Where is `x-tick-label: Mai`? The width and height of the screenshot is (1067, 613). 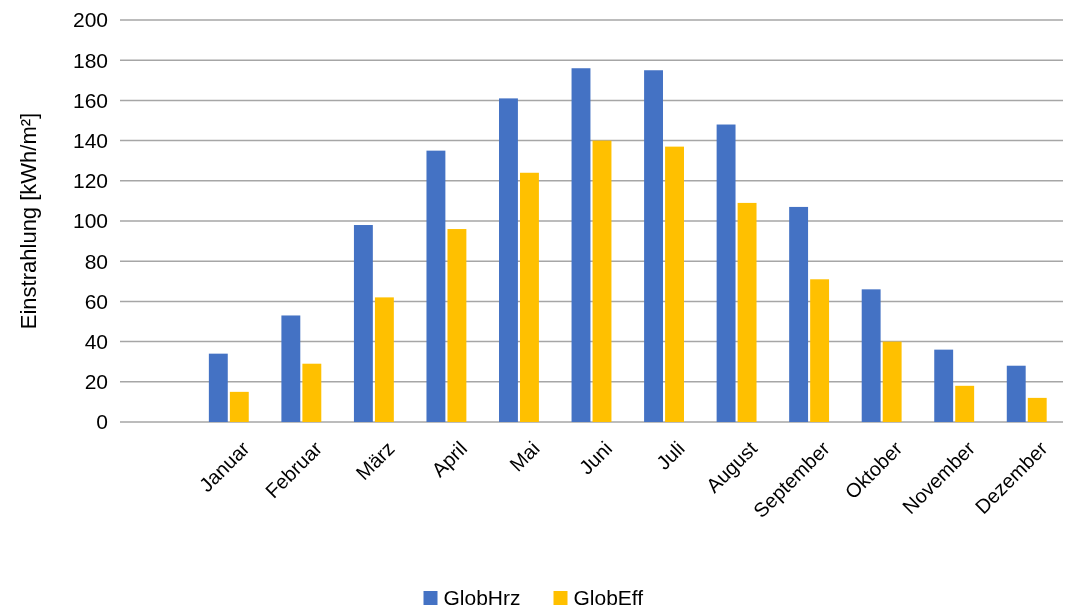
x-tick-label: Mai is located at coordinates (524, 456).